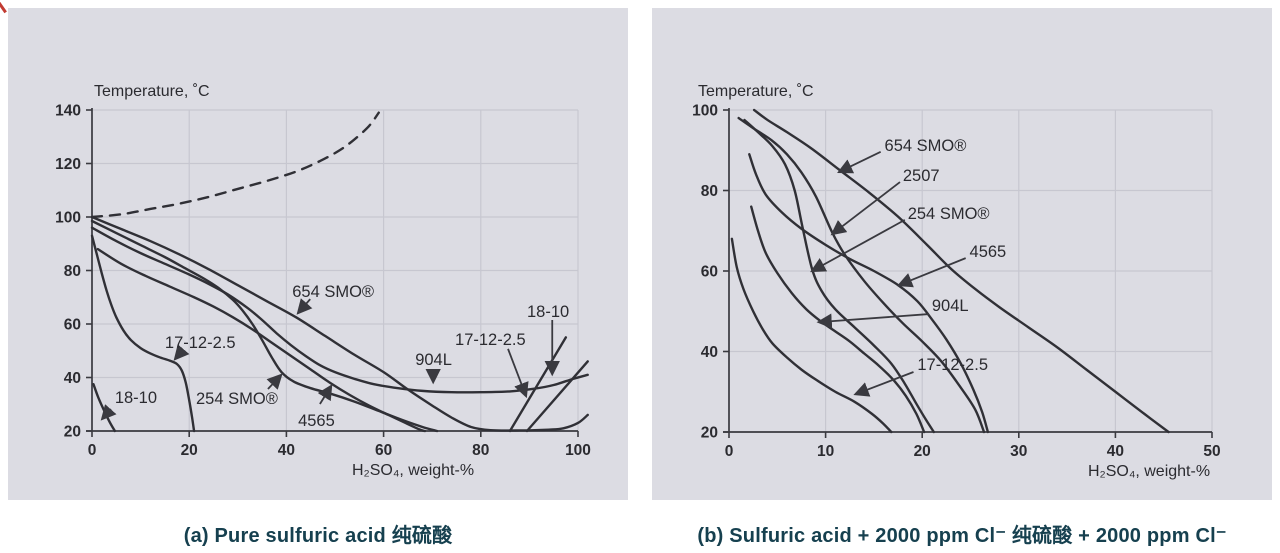  I want to click on corner-artifact-mark, so click(3, 7).